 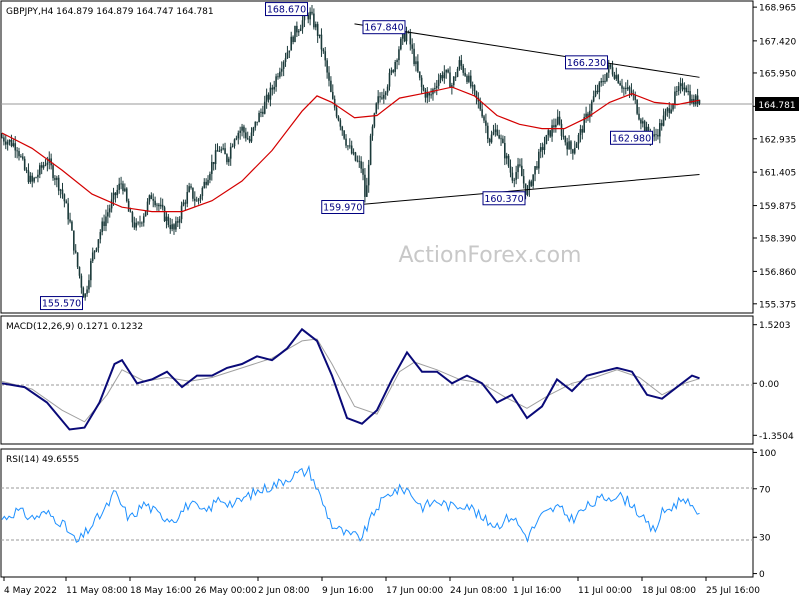 What do you see at coordinates (30, 591) in the screenshot?
I see `x-tick-label: 4 May 2022` at bounding box center [30, 591].